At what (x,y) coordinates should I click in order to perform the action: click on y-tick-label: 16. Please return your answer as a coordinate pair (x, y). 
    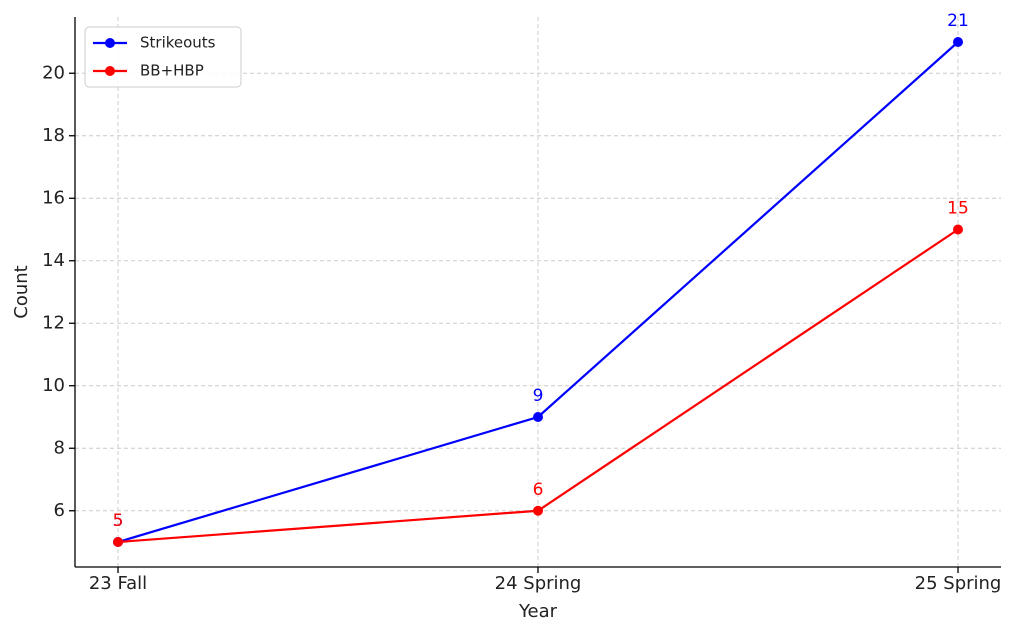
    Looking at the image, I should click on (53, 197).